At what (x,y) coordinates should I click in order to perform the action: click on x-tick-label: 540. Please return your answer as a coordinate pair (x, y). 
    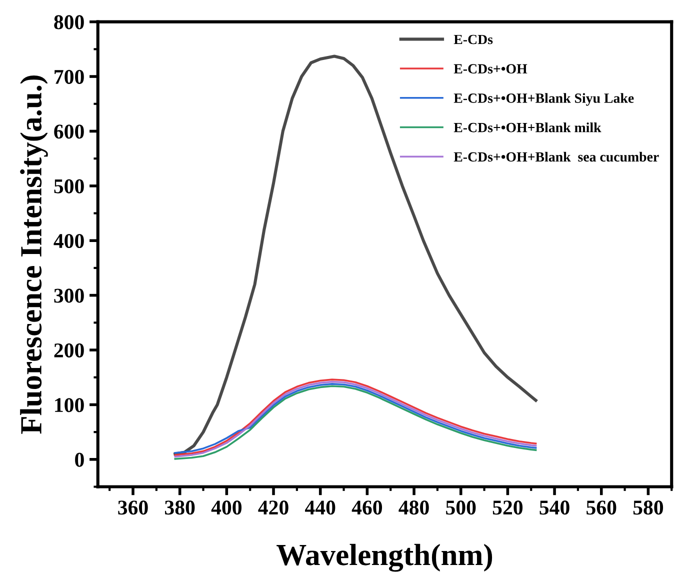
    Looking at the image, I should click on (555, 507).